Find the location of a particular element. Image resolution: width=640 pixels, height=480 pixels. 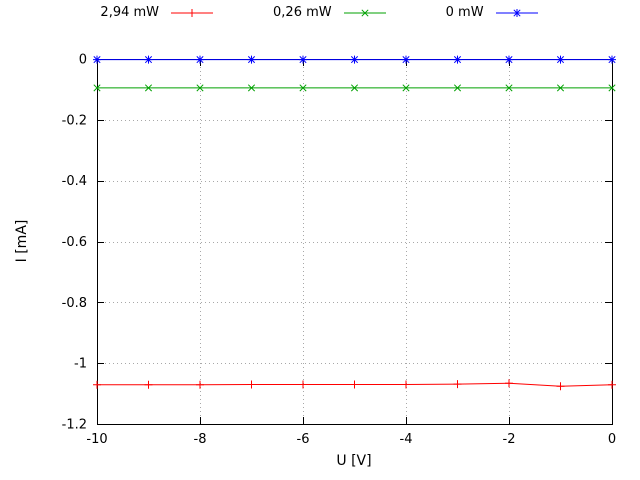

x-tick-label: -8 is located at coordinates (200, 439).